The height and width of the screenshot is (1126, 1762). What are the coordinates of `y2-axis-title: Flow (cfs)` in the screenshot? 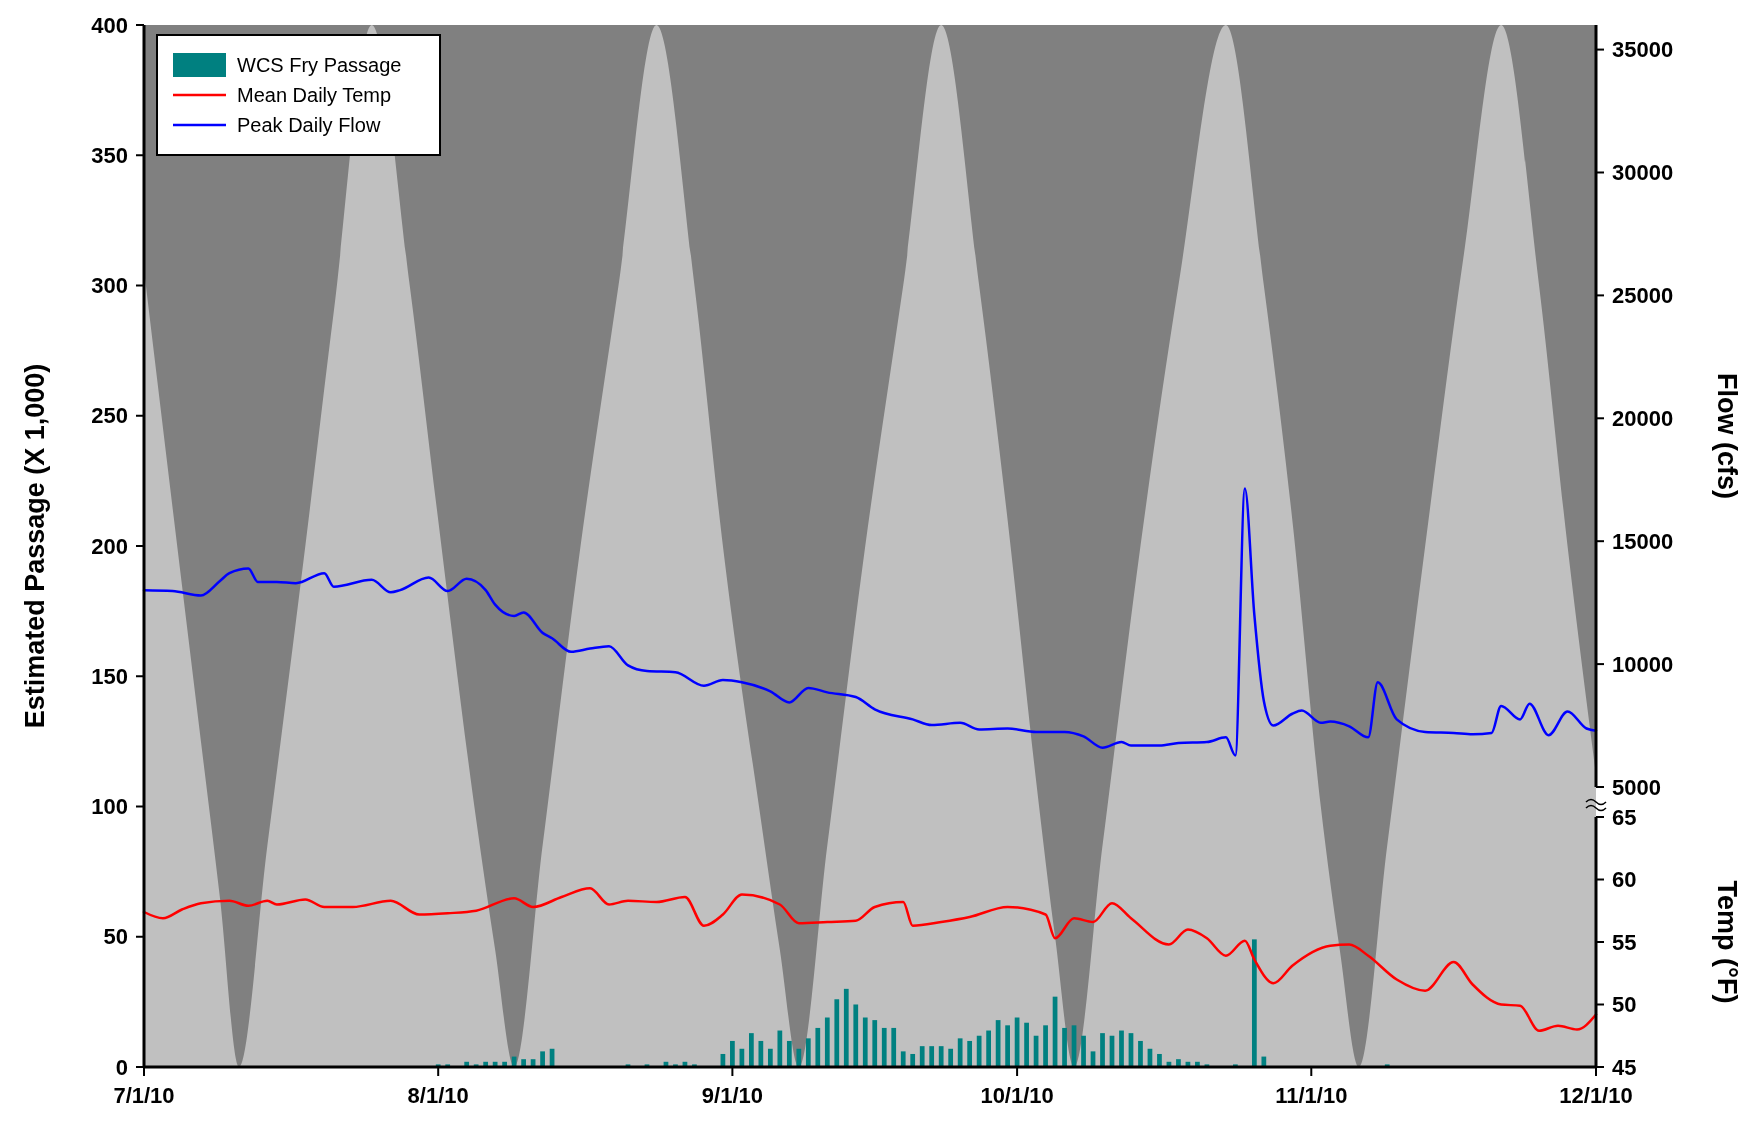 It's located at (1727, 436).